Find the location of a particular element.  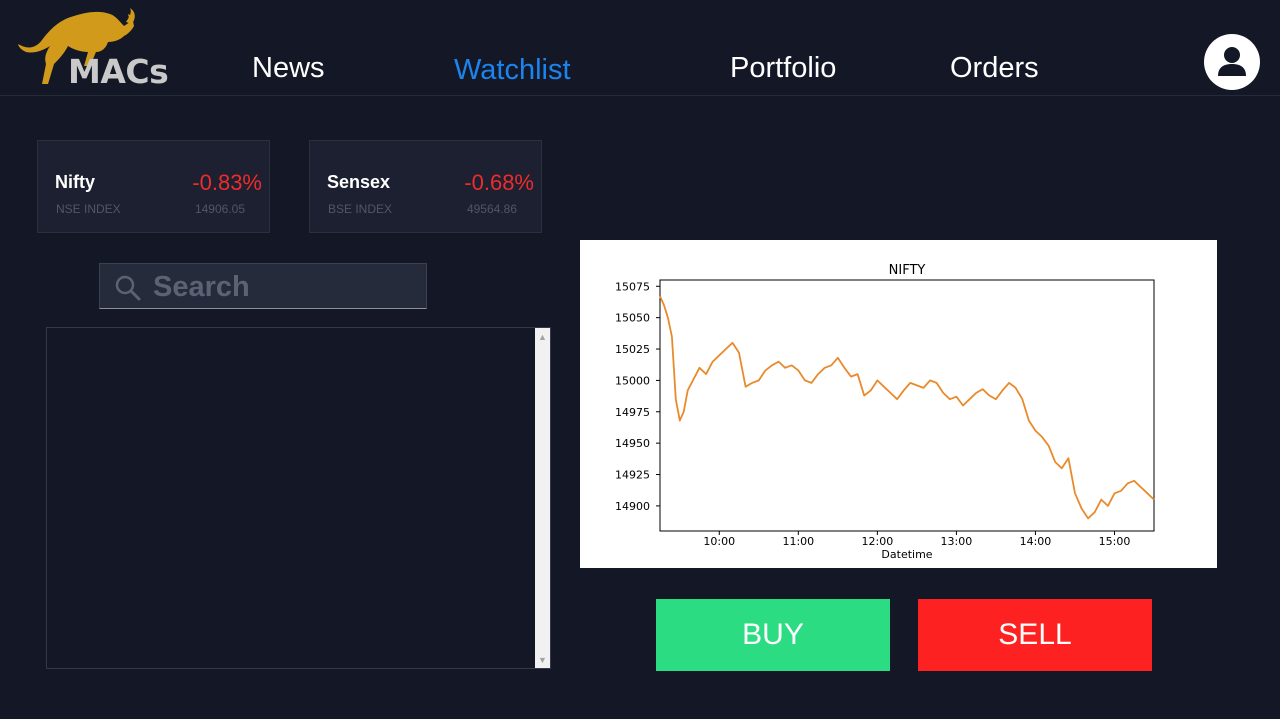

search-input is located at coordinates (283, 287).